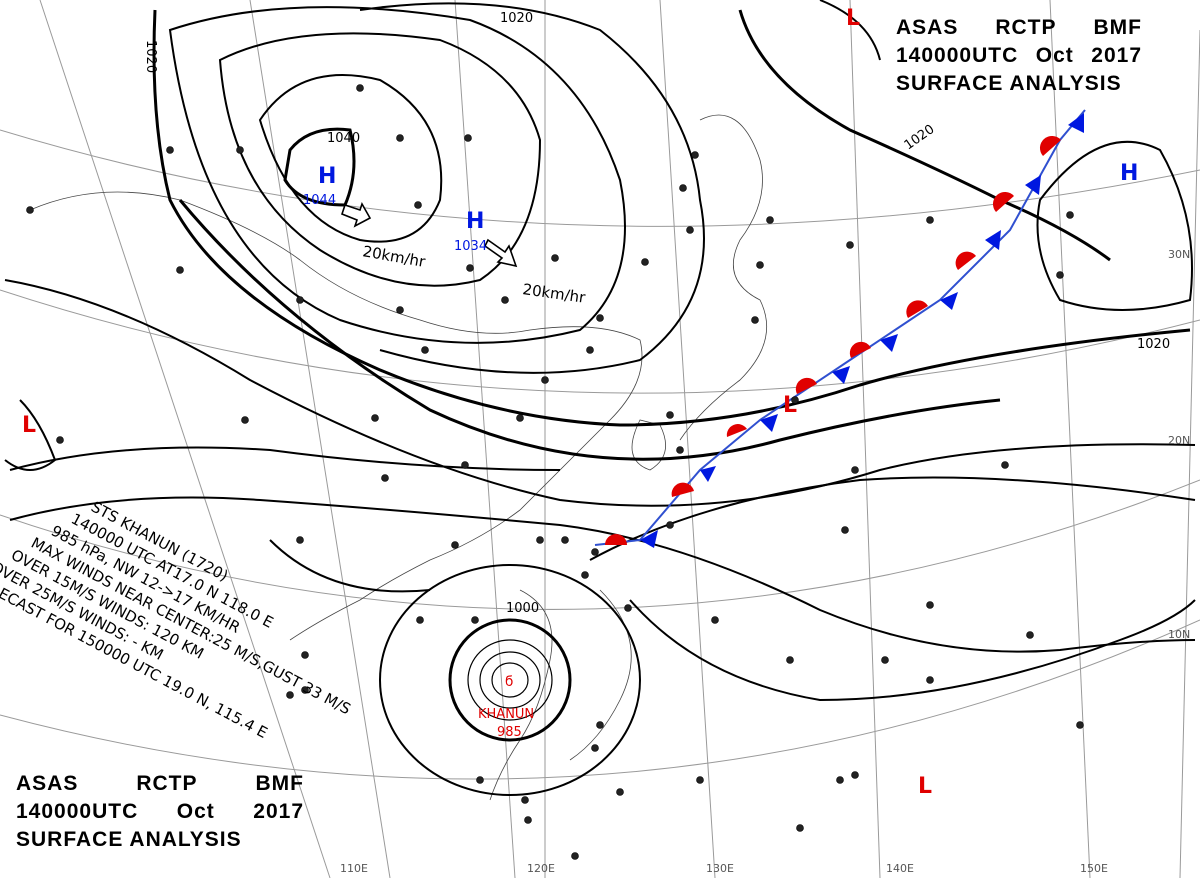 The image size is (1200, 878). What do you see at coordinates (541, 868) in the screenshot?
I see `lon-label: 120E` at bounding box center [541, 868].